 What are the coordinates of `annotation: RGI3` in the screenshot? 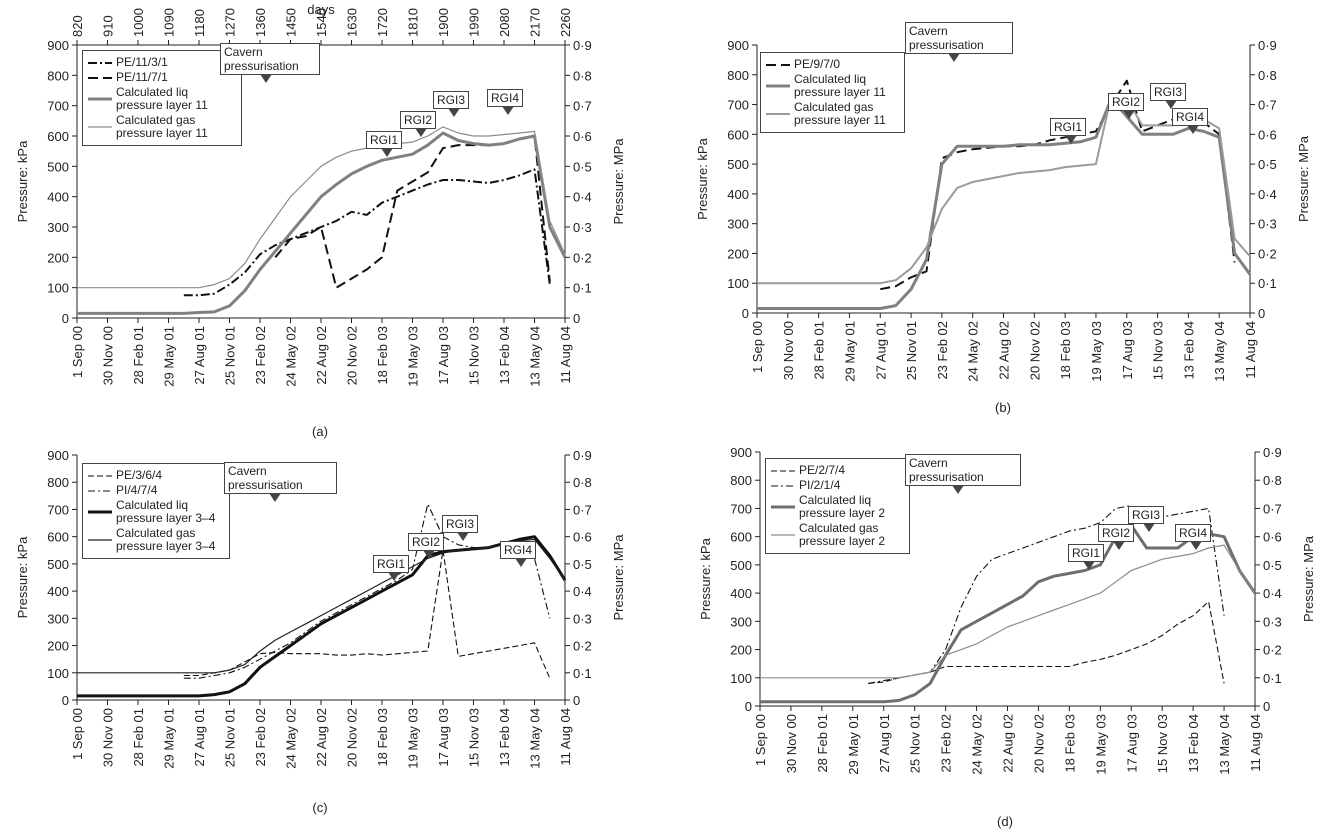 It's located at (451, 104).